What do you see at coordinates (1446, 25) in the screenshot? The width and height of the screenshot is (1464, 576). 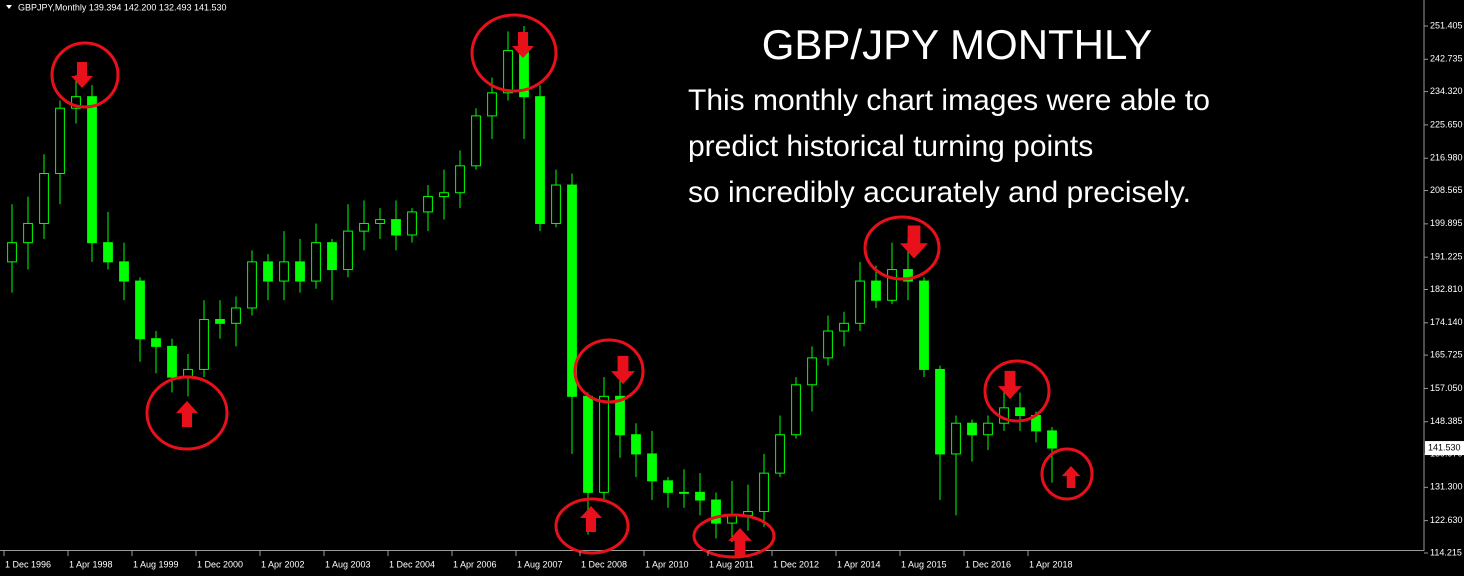 I see `y-tick-label: 251.405` at bounding box center [1446, 25].